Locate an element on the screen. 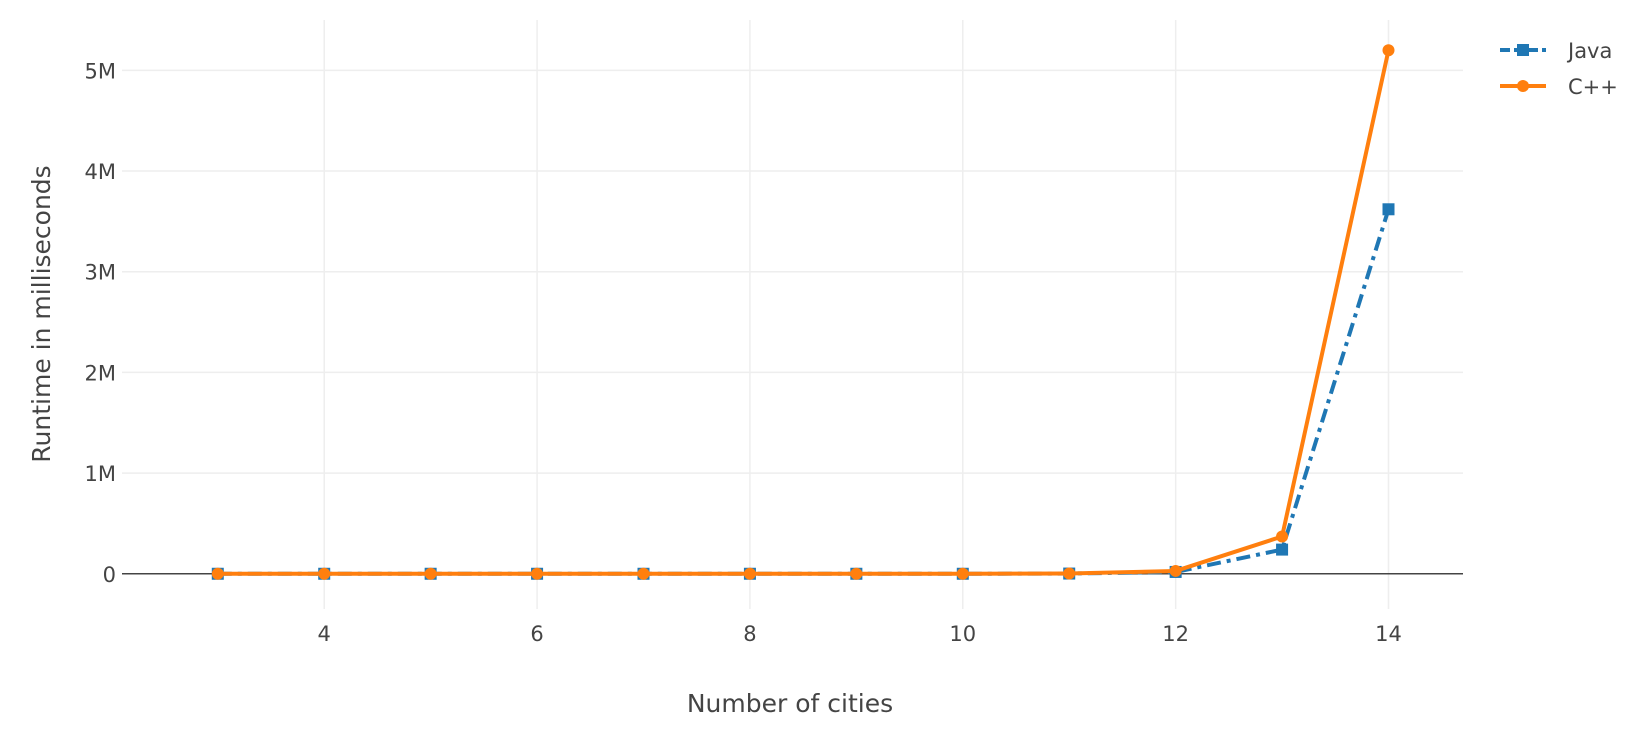 The image size is (1636, 734). x-tick-label: 12 is located at coordinates (1175, 634).